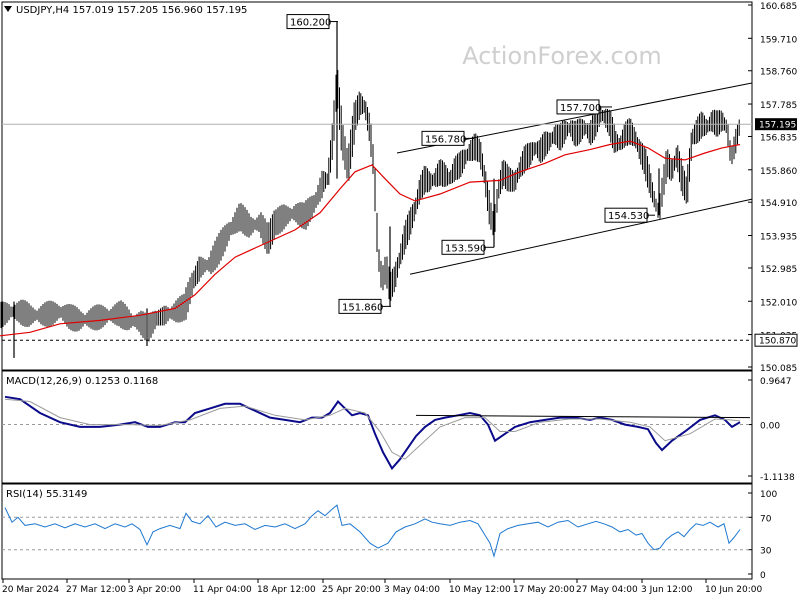  What do you see at coordinates (778, 369) in the screenshot?
I see `price-tick-label: 150.085` at bounding box center [778, 369].